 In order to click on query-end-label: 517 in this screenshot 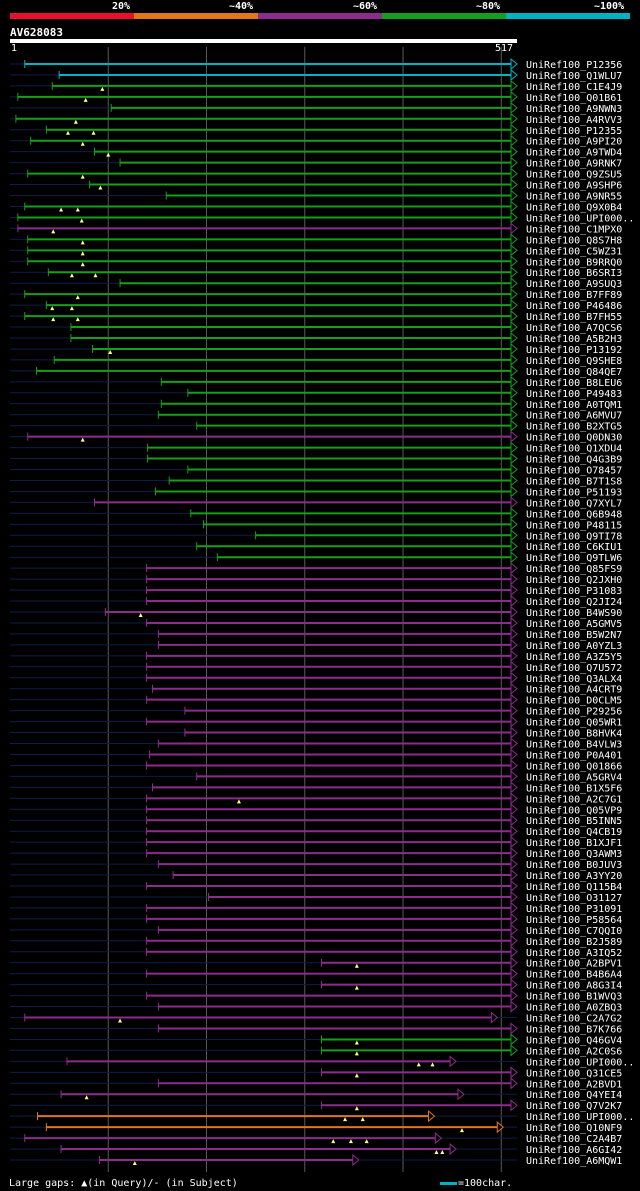, I will do `click(504, 48)`.